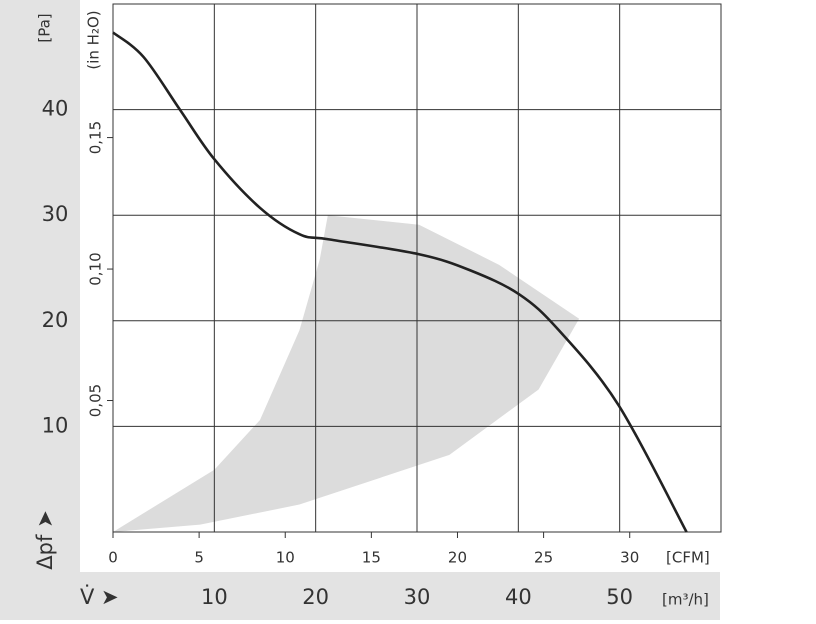 The image size is (816, 624). What do you see at coordinates (99, 596) in the screenshot?
I see `x-arrow-label: V̇ ➤` at bounding box center [99, 596].